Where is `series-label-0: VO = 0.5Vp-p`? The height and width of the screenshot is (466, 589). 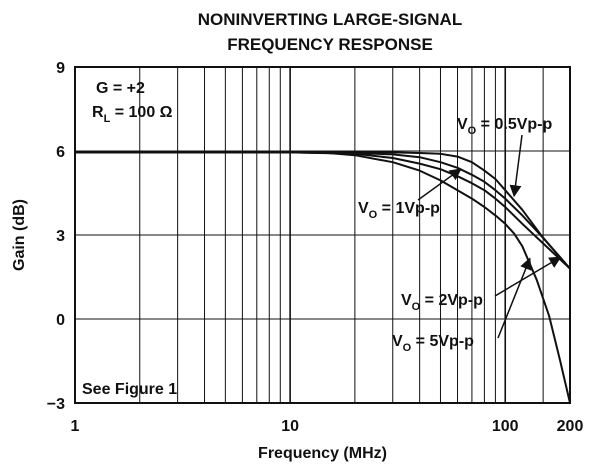
series-label-0: VO = 0.5Vp-p is located at coordinates (504, 126).